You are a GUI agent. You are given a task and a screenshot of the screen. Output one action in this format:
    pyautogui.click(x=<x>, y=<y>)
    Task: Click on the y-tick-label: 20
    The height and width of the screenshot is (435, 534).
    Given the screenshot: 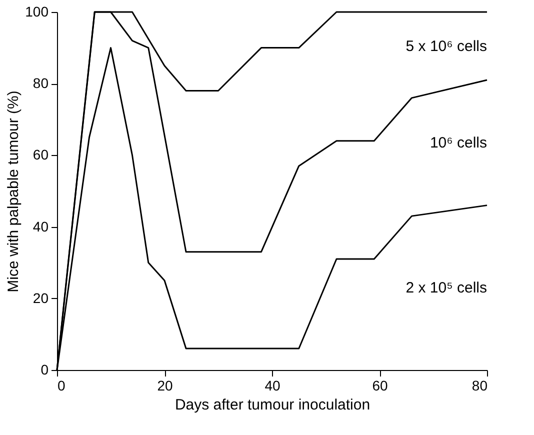 What is the action you would take?
    pyautogui.click(x=40, y=298)
    